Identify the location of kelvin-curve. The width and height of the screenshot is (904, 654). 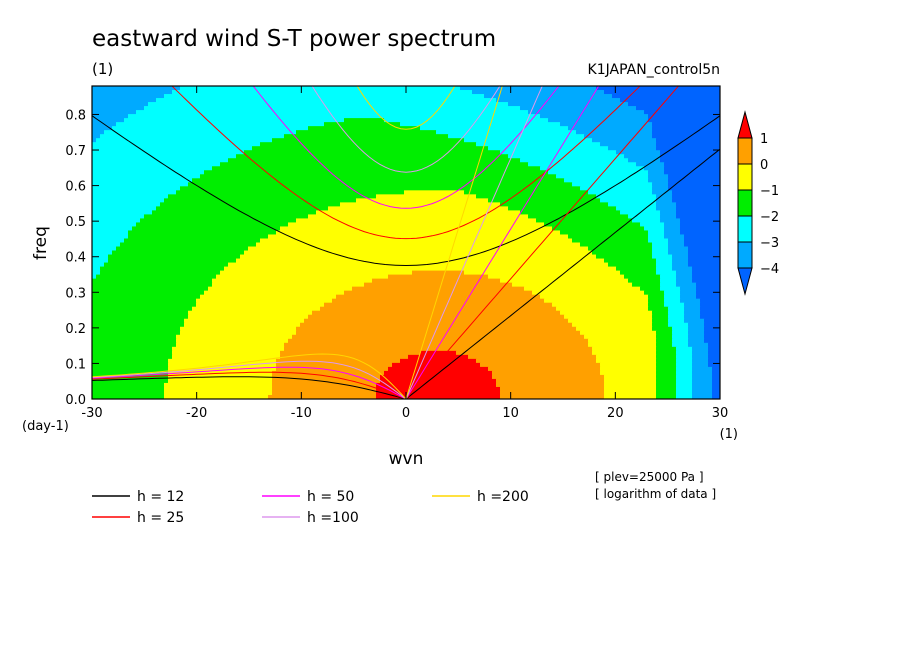
(562, 273).